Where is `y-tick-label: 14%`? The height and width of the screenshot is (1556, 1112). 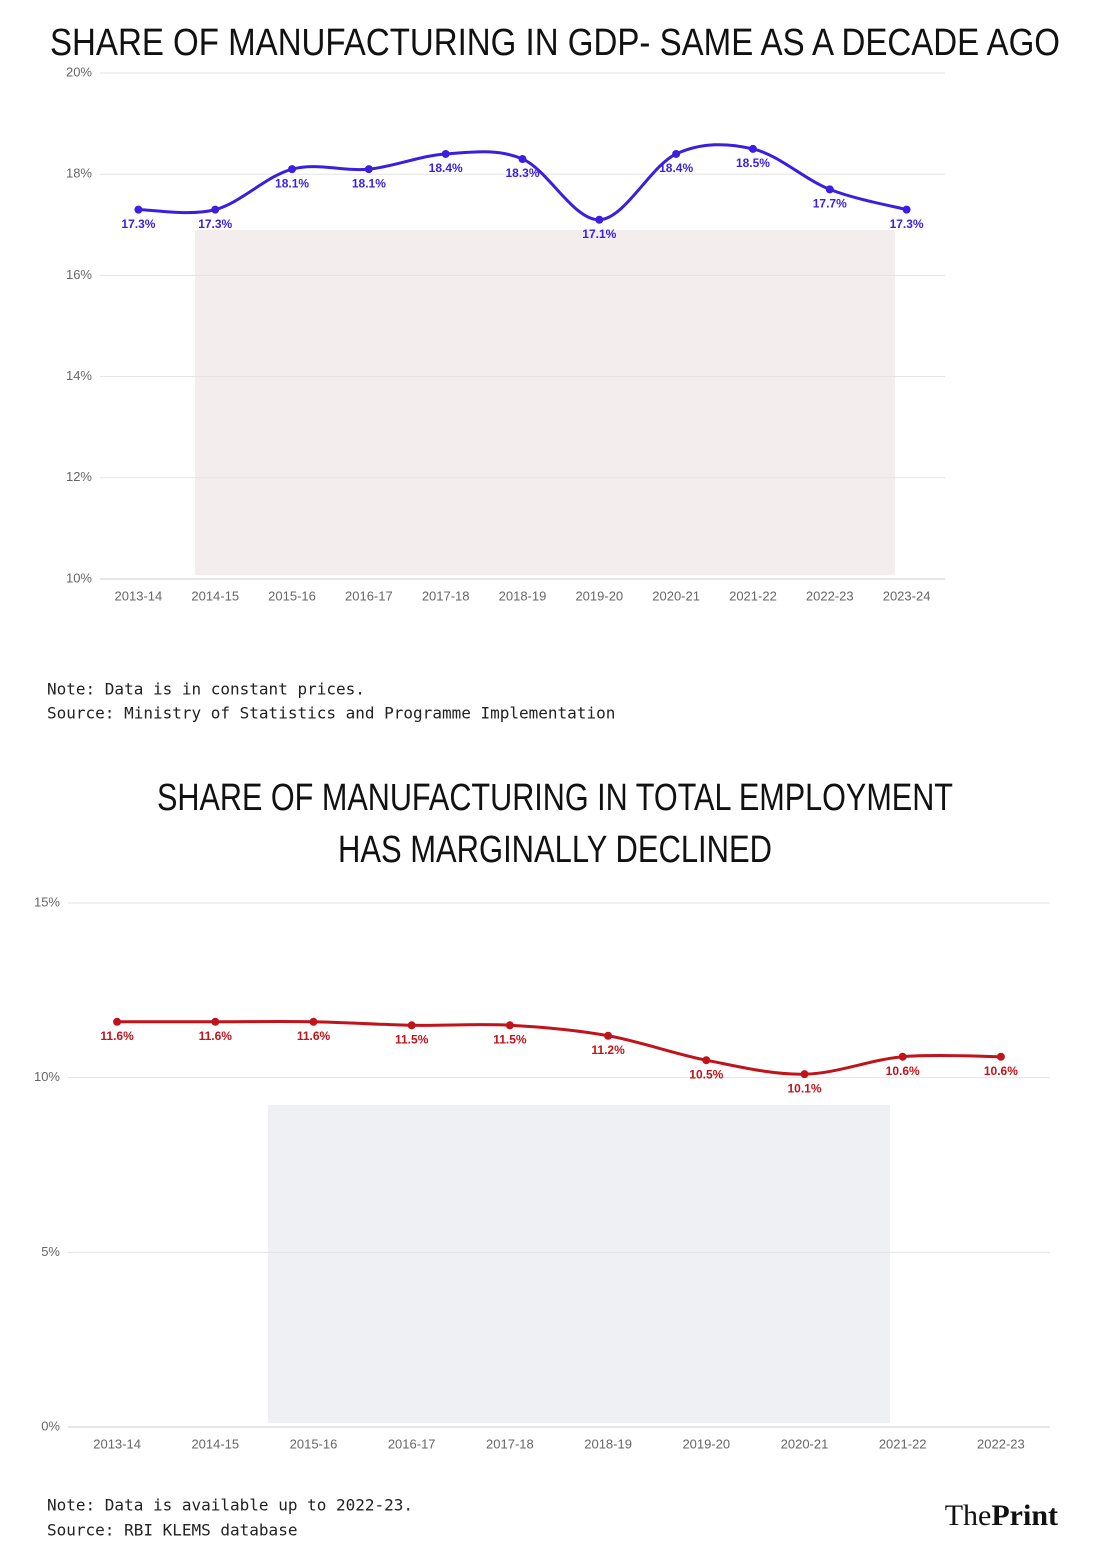
y-tick-label: 14% is located at coordinates (79, 375).